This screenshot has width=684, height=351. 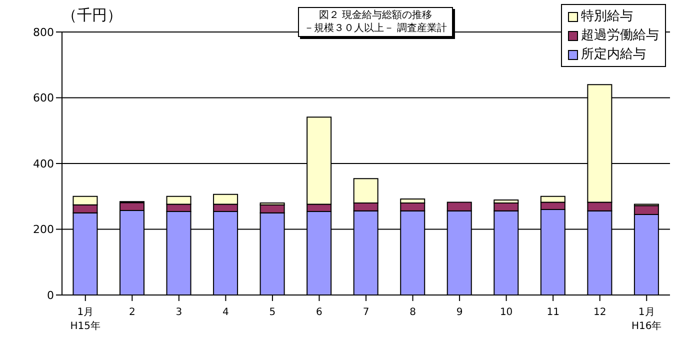 What do you see at coordinates (272, 312) in the screenshot?
I see `x-tick-label: 5` at bounding box center [272, 312].